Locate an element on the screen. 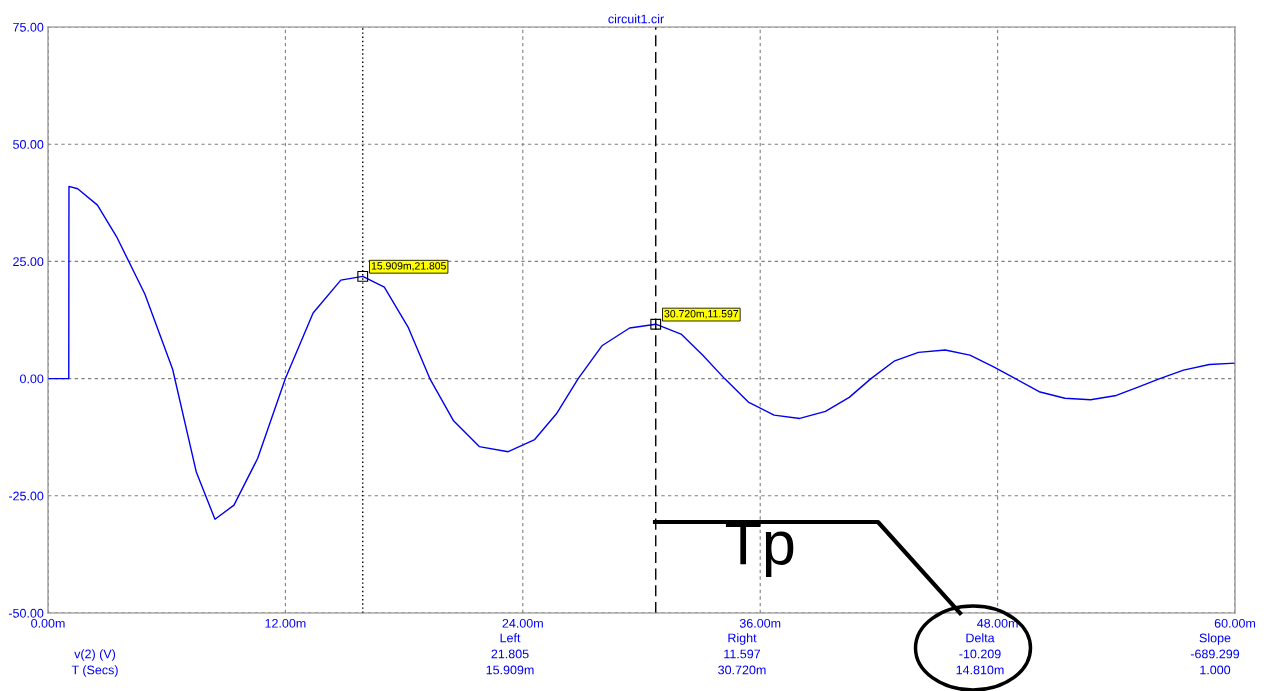 The image size is (1272, 691). y-tick-label: -25.00 is located at coordinates (26, 496).